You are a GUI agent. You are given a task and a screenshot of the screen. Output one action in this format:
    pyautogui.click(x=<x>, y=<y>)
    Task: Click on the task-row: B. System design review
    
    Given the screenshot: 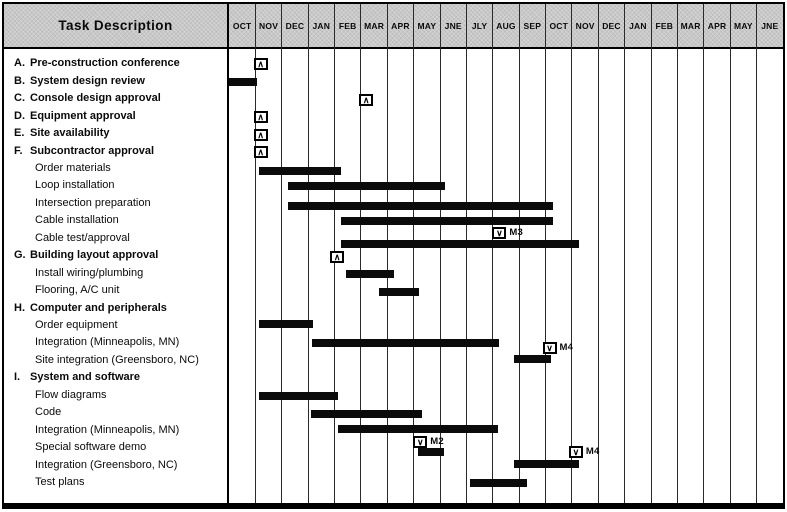 What is the action you would take?
    pyautogui.click(x=115, y=81)
    